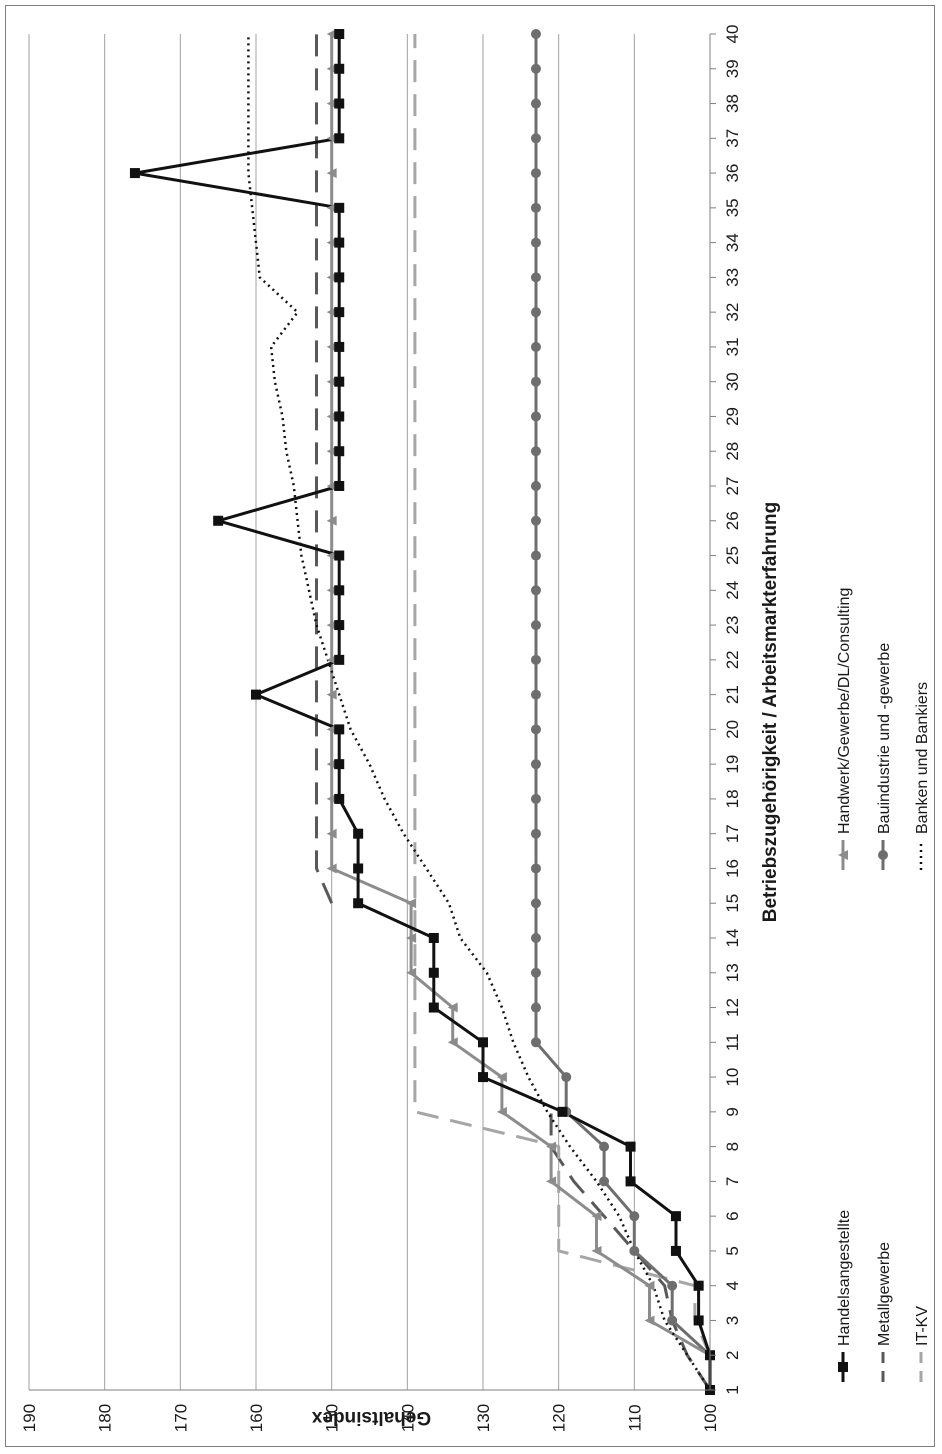  Describe the element at coordinates (884, 1294) in the screenshot. I see `legend-label-metallgewerbe: Metallgewerbe` at that location.